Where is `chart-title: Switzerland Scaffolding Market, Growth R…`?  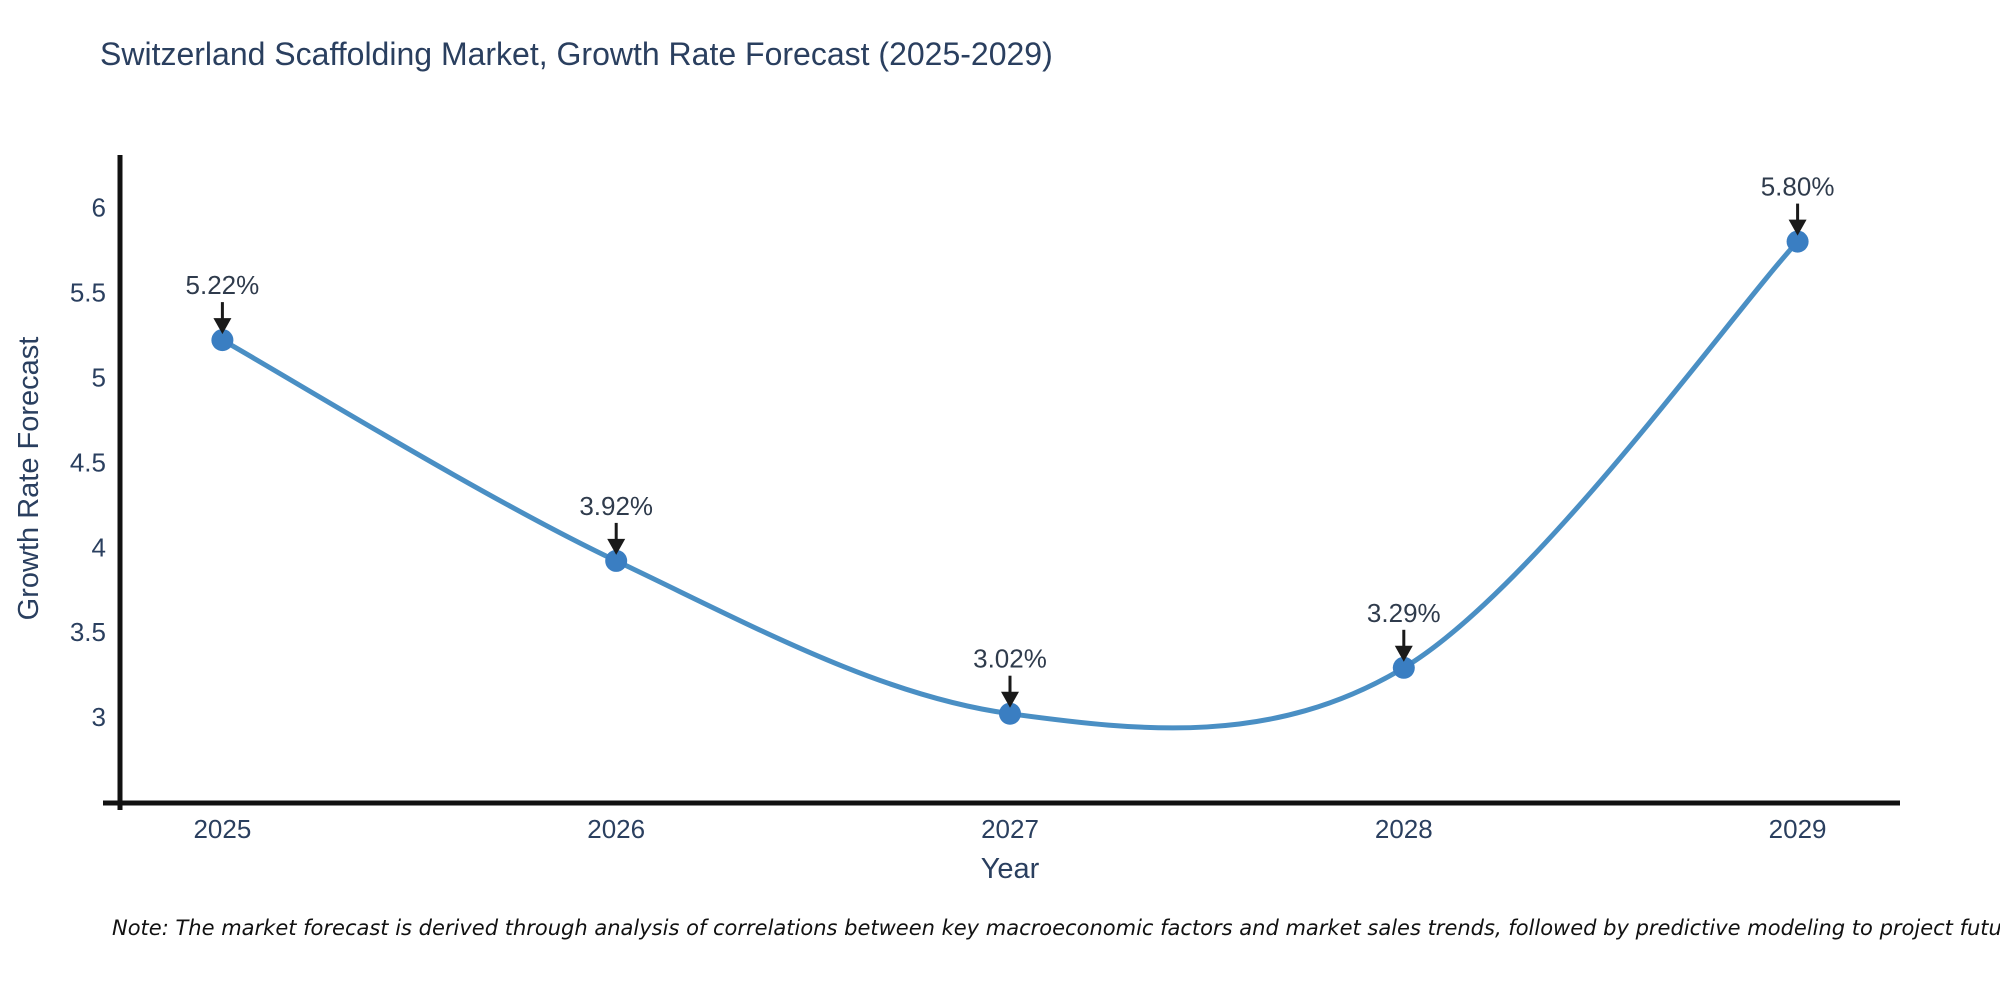 chart-title: Switzerland Scaffolding Market, Growth R… is located at coordinates (576, 54).